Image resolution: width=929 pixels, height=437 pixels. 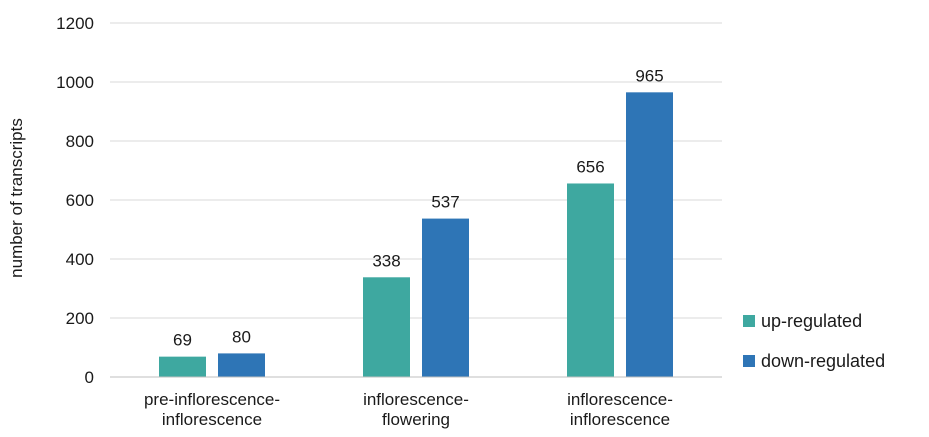 What do you see at coordinates (75, 23) in the screenshot?
I see `y-tick-label: 1200` at bounding box center [75, 23].